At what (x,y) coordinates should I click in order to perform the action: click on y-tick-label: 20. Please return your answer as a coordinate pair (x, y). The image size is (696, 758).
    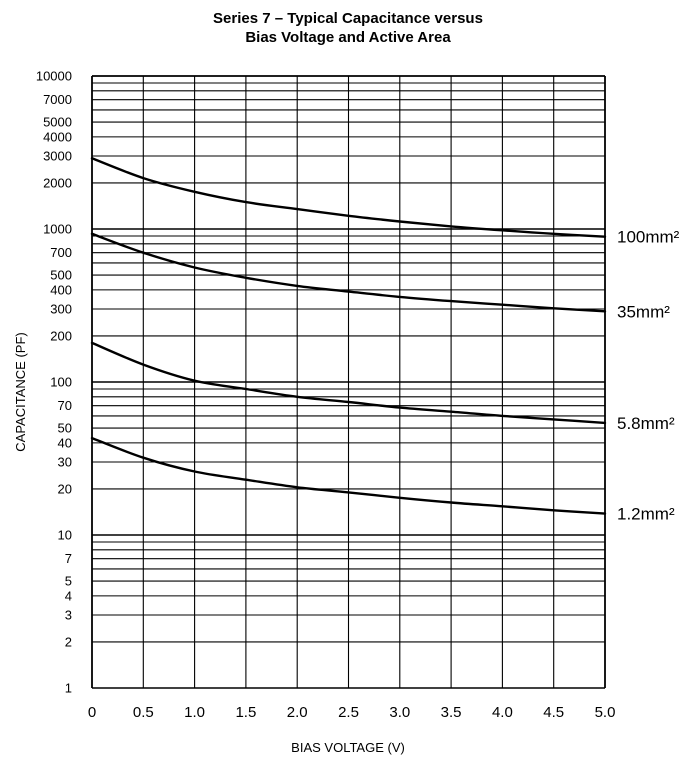
    Looking at the image, I should click on (65, 488).